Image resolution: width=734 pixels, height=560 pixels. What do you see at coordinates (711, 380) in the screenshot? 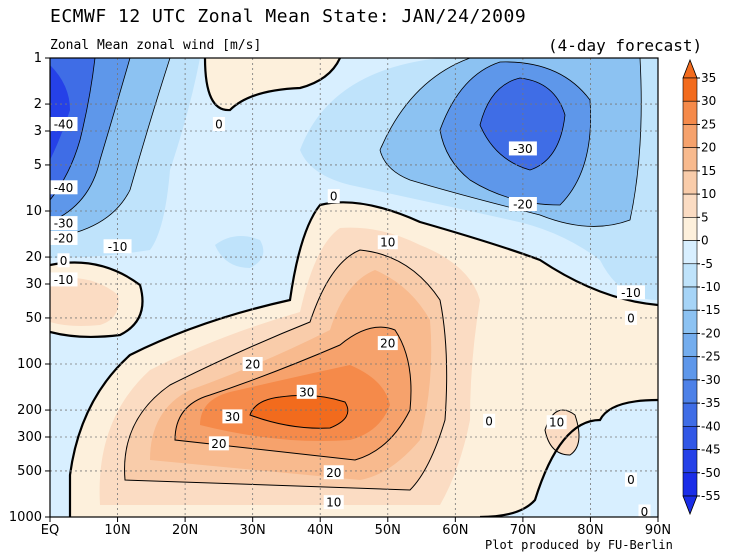
I see `colorbar-label: -30` at bounding box center [711, 380].